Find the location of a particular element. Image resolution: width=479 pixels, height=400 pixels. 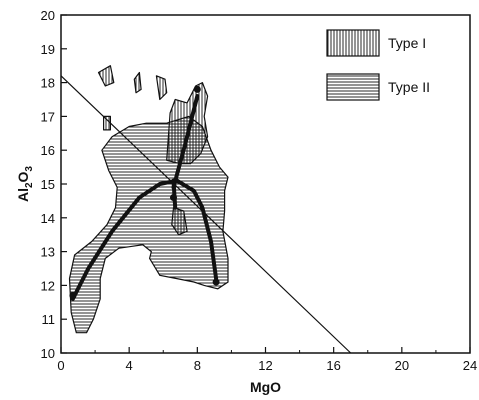

y-tick-label-20: 20 is located at coordinates (48, 15).